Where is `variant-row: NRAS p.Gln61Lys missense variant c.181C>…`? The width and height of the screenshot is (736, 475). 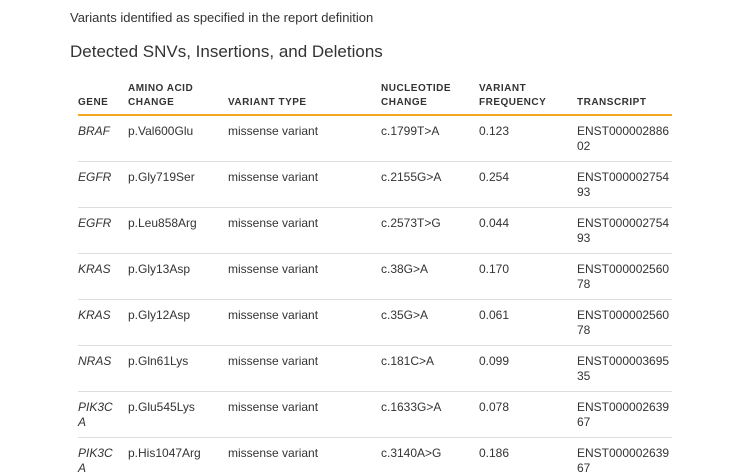 variant-row: NRAS p.Gln61Lys missense variant c.181C>… is located at coordinates (375, 368).